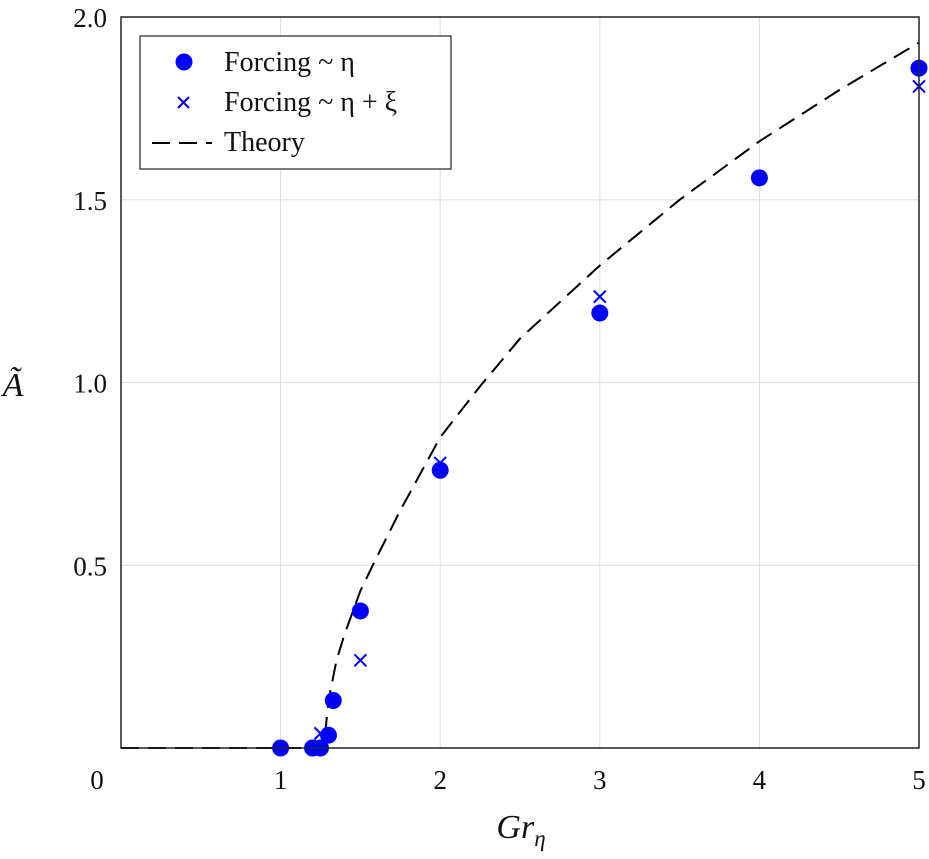 This screenshot has height=859, width=929. Describe the element at coordinates (539, 838) in the screenshot. I see `x-axis-label-subscript: η` at that location.